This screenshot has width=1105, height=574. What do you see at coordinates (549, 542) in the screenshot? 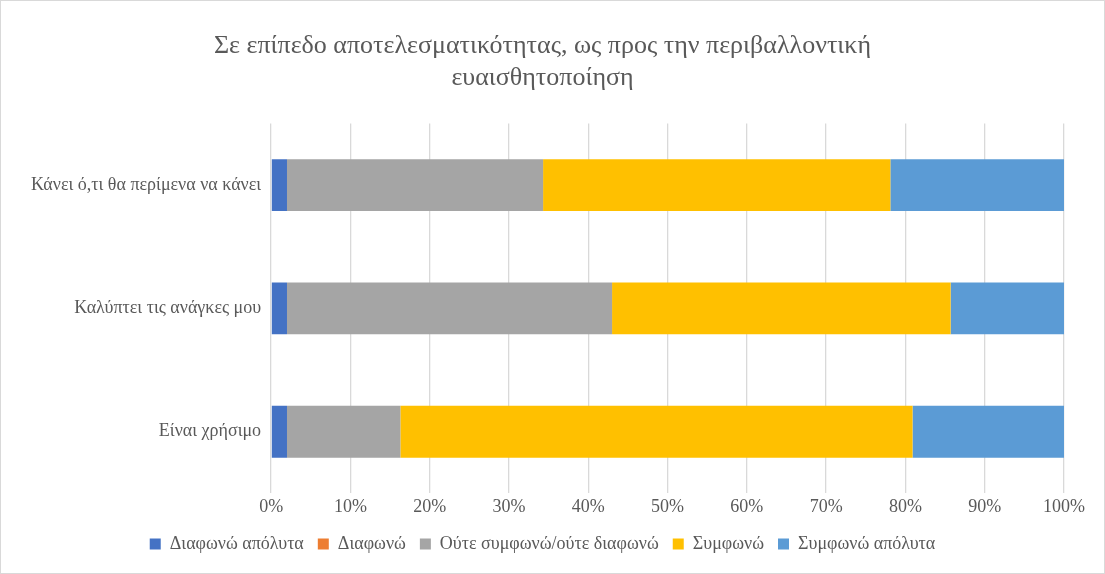
I see `legend-label: Ούτε συμφωνώ/ούτε διαφωνώ` at bounding box center [549, 542].